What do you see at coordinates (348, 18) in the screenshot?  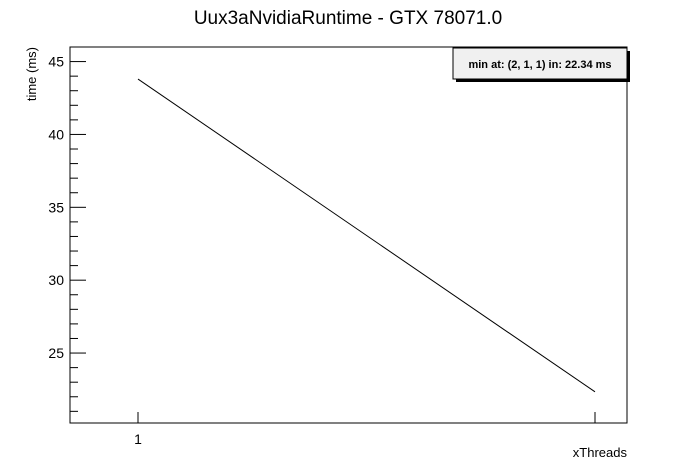 I see `chart-title: Uux3aNvidiaRuntime - GTX 78071.0` at bounding box center [348, 18].